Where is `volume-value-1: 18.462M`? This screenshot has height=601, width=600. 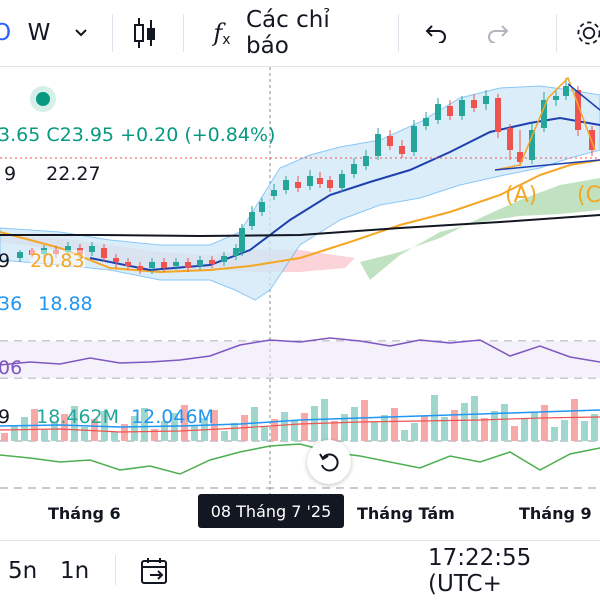 volume-value-1: 18.462M is located at coordinates (78, 417).